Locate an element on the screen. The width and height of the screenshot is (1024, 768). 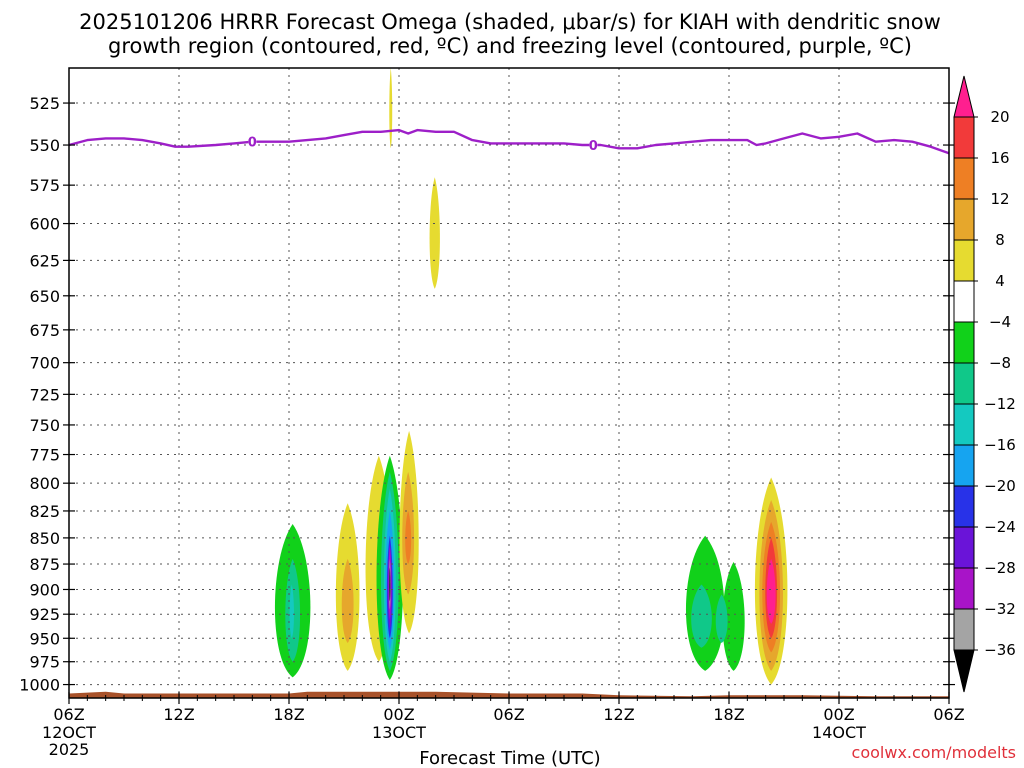
colorbar-tick-label: −16 is located at coordinates (1000, 445).